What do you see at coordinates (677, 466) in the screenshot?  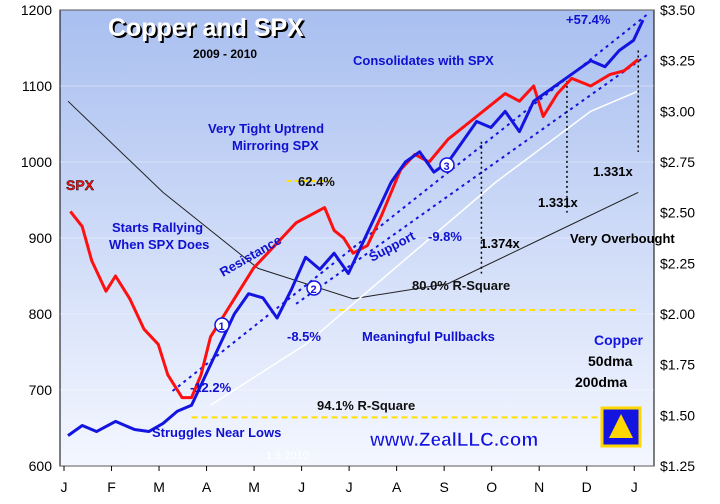 I see `right-tick-label: $1.25` at bounding box center [677, 466].